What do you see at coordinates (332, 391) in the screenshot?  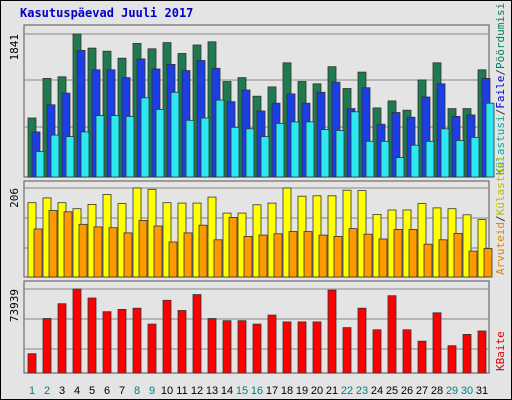 I see `x-tick-label-day-21: 21` at bounding box center [332, 391].